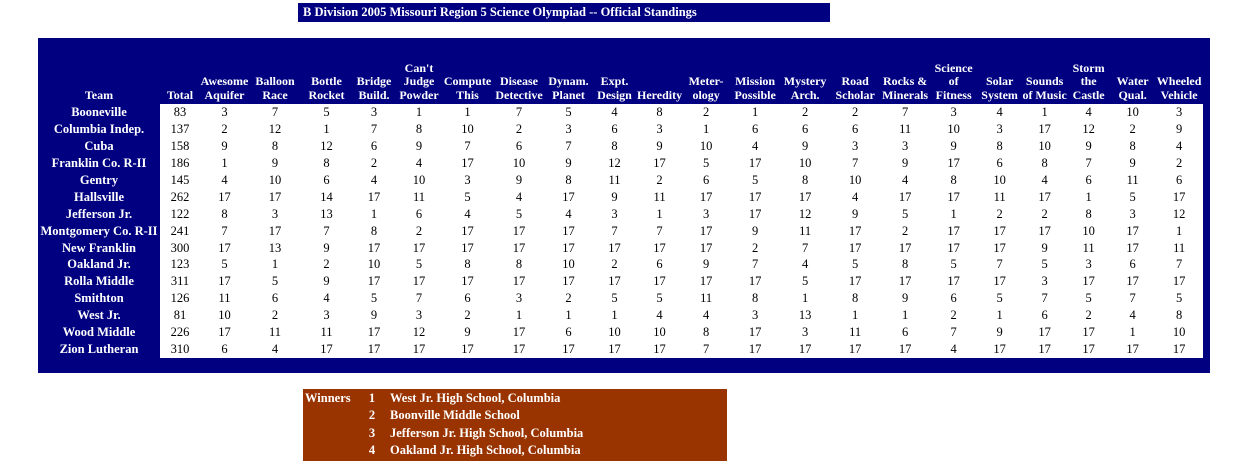  What do you see at coordinates (568, 71) in the screenshot?
I see `column-header: Dynam. Planet` at bounding box center [568, 71].